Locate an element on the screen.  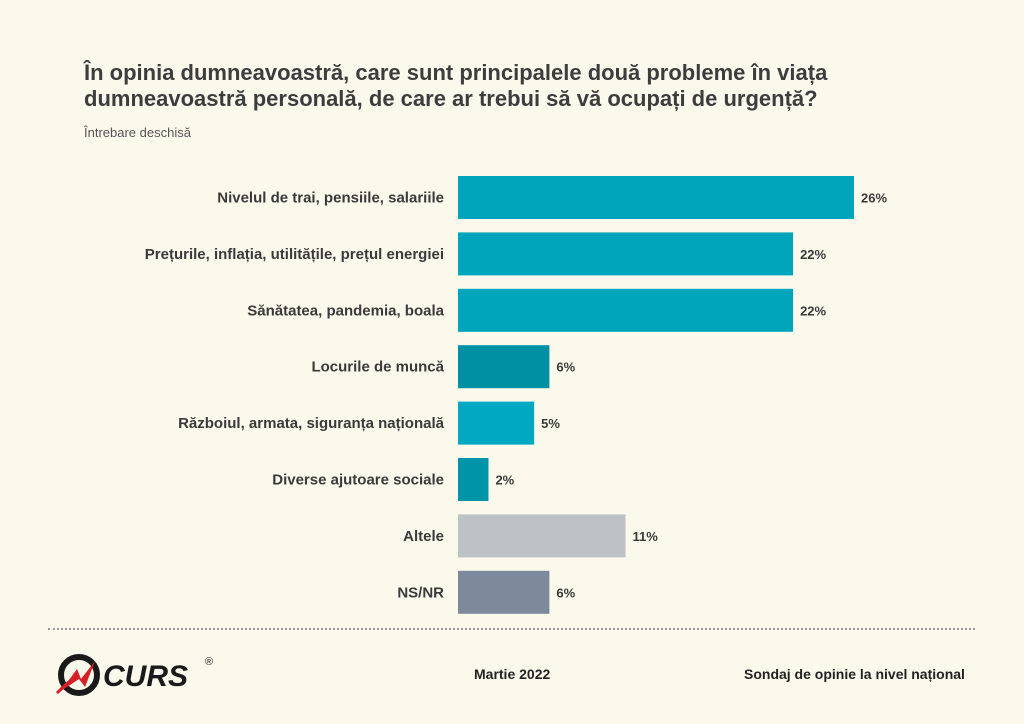
footer-source: Sondaj de opinie la nivel național is located at coordinates (854, 674).